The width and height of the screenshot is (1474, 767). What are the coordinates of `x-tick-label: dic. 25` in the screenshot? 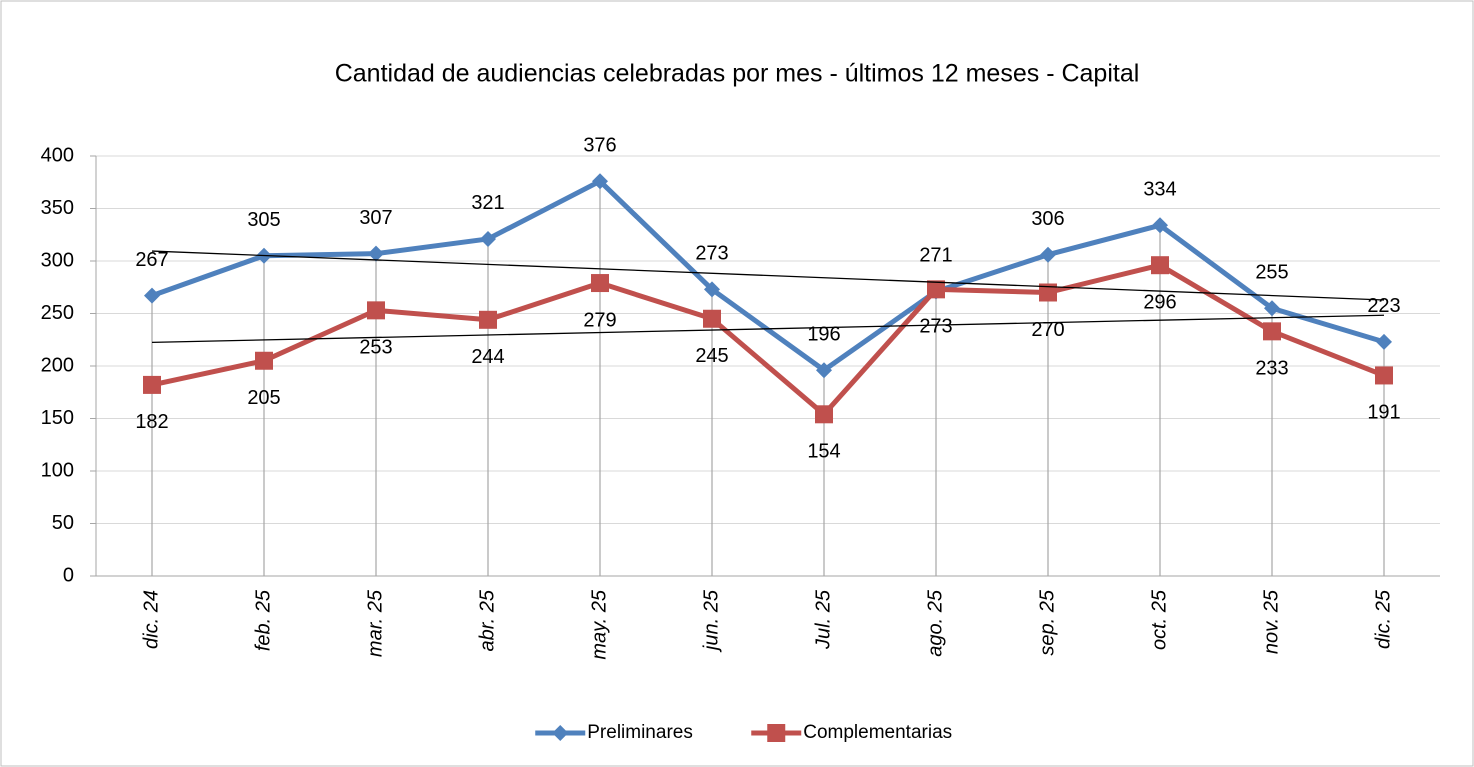 It's located at (1383, 619).